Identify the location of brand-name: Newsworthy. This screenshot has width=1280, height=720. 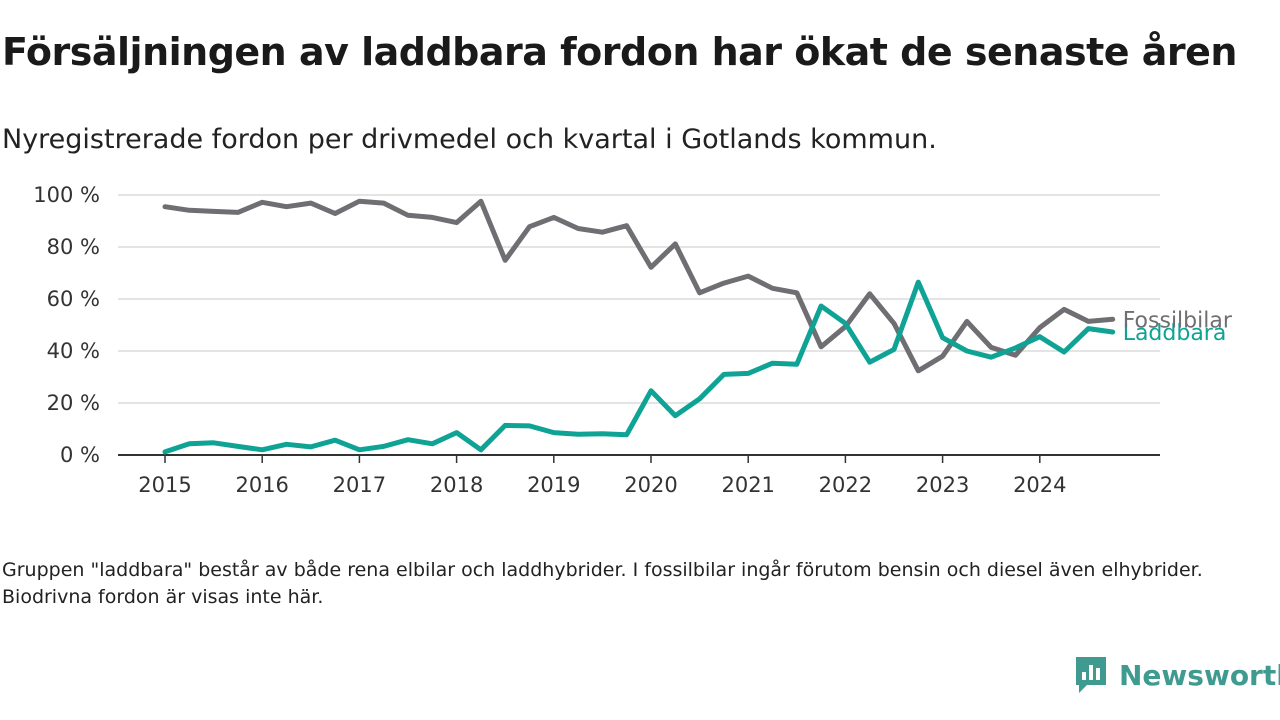
(1199, 675).